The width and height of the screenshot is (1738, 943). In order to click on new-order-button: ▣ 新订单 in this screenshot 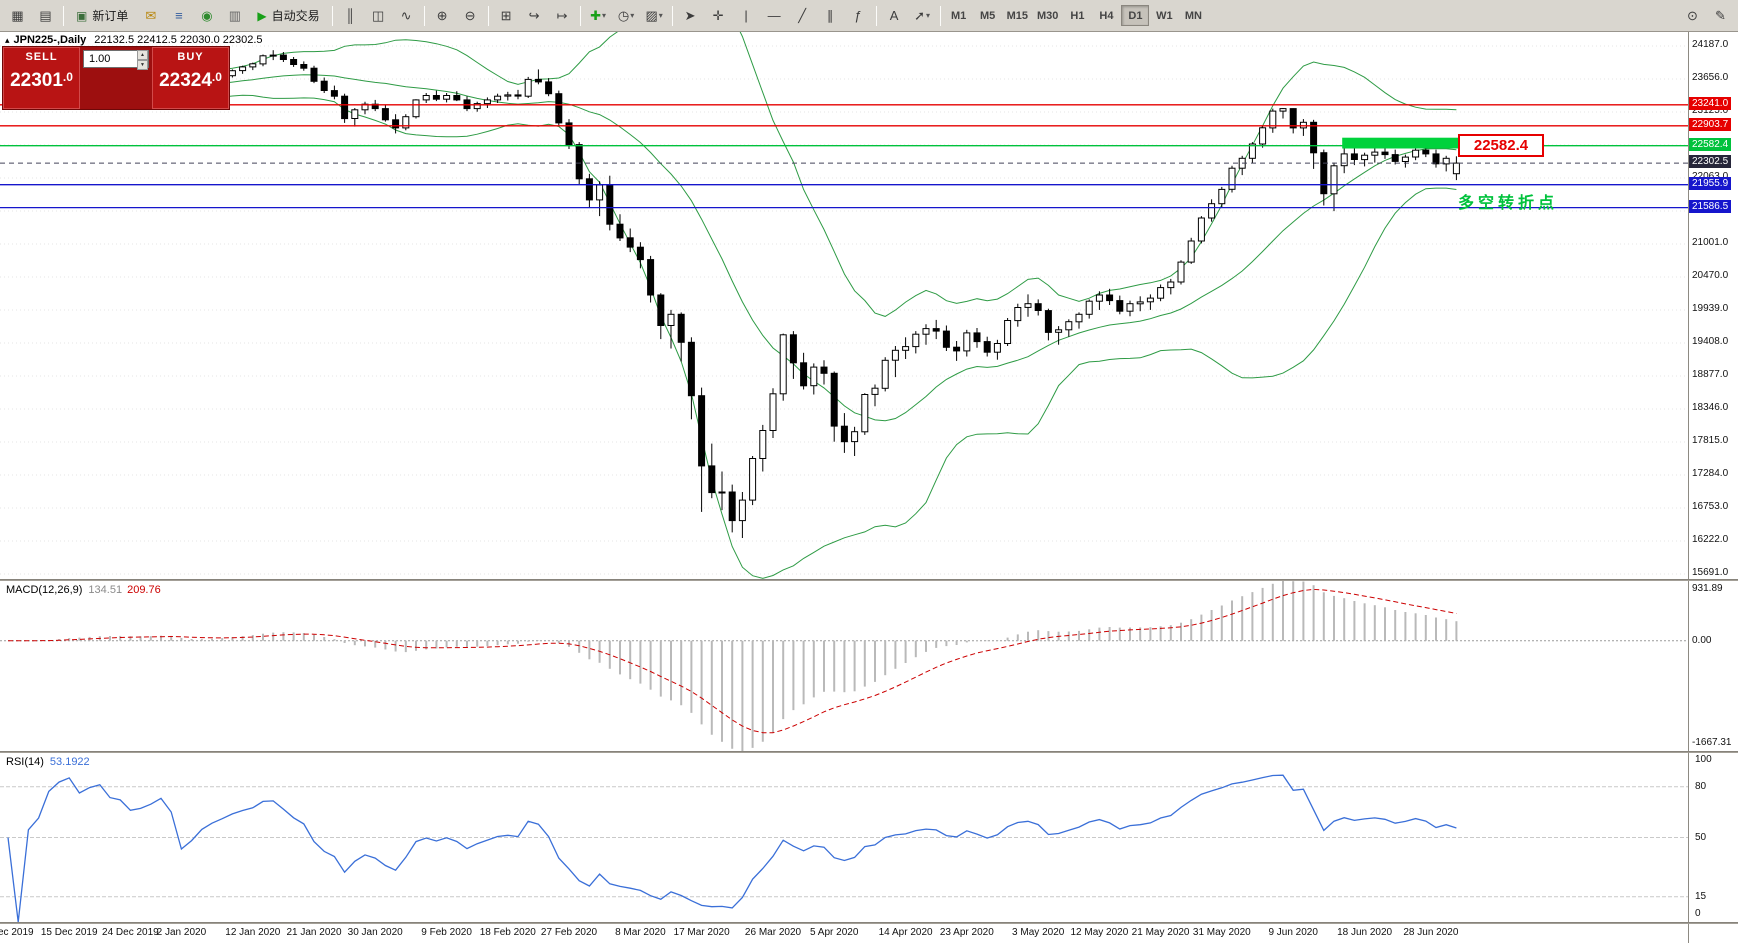, I will do `click(102, 16)`.